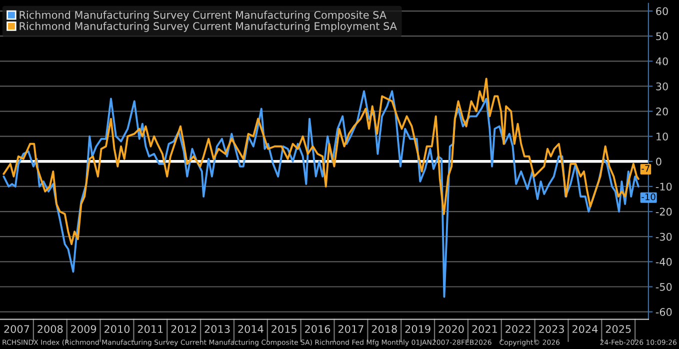 The height and width of the screenshot is (349, 679). Describe the element at coordinates (451, 329) in the screenshot. I see `x-tick-label: 2020` at that location.